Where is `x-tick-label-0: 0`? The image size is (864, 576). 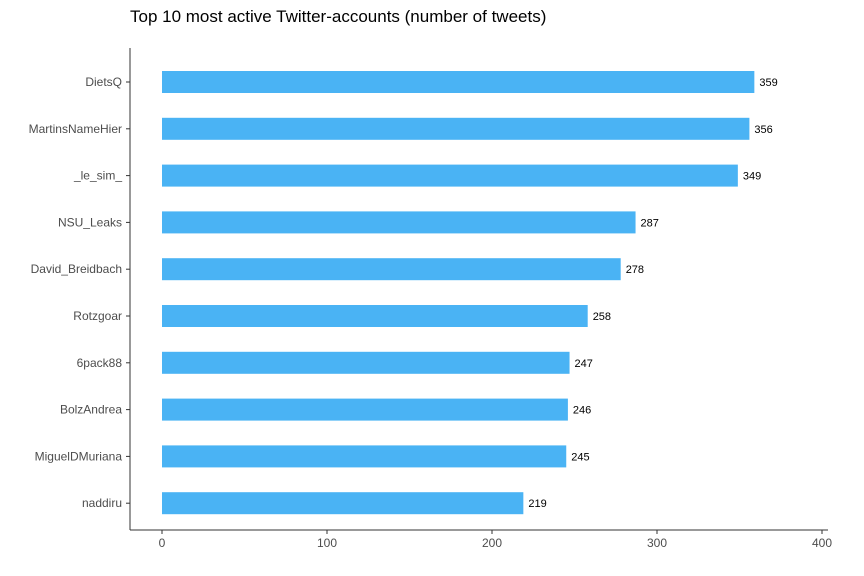 x-tick-label-0: 0 is located at coordinates (162, 543).